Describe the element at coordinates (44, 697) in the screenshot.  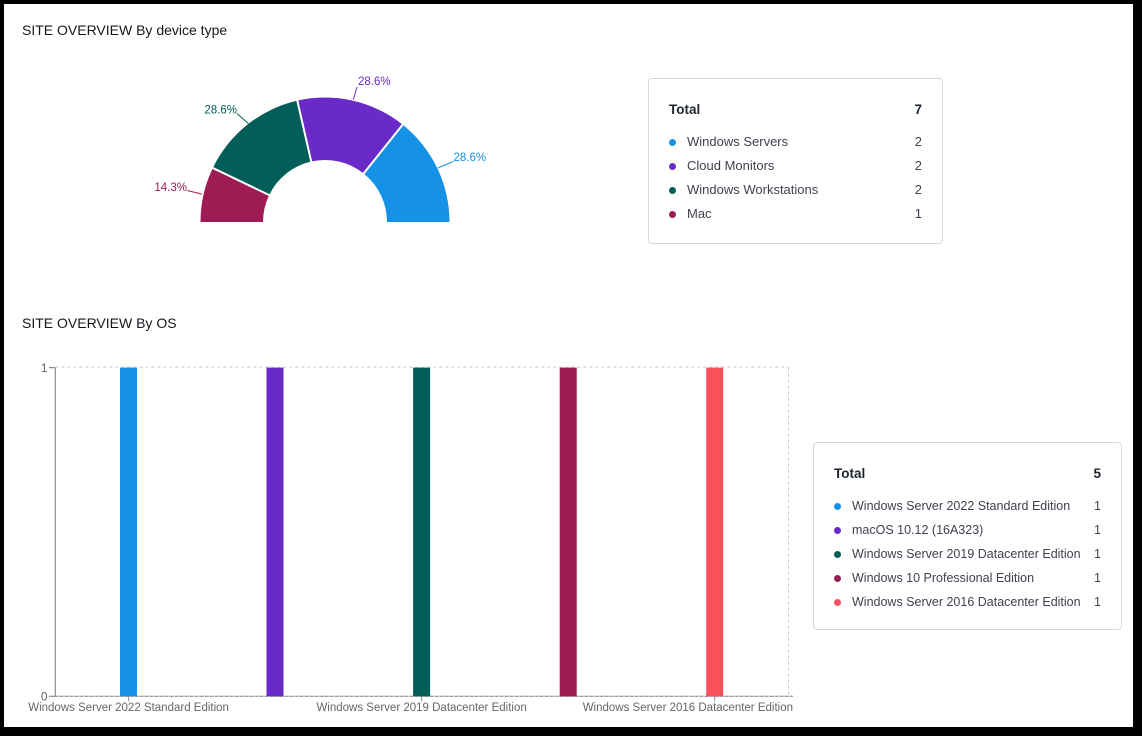
I see `svg-text: 0` at that location.